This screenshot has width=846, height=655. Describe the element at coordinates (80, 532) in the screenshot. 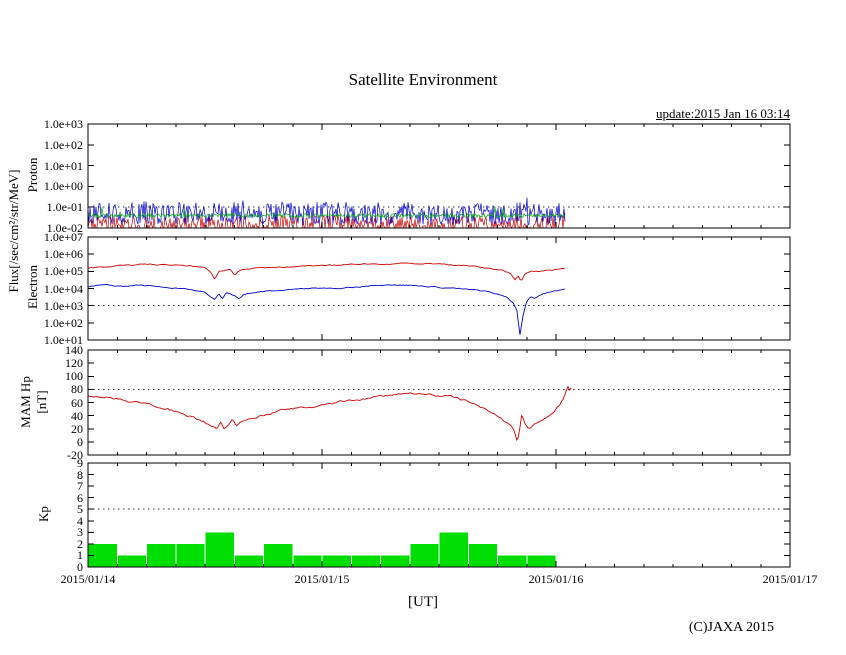

I see `kp-y-tick-label: 3` at that location.